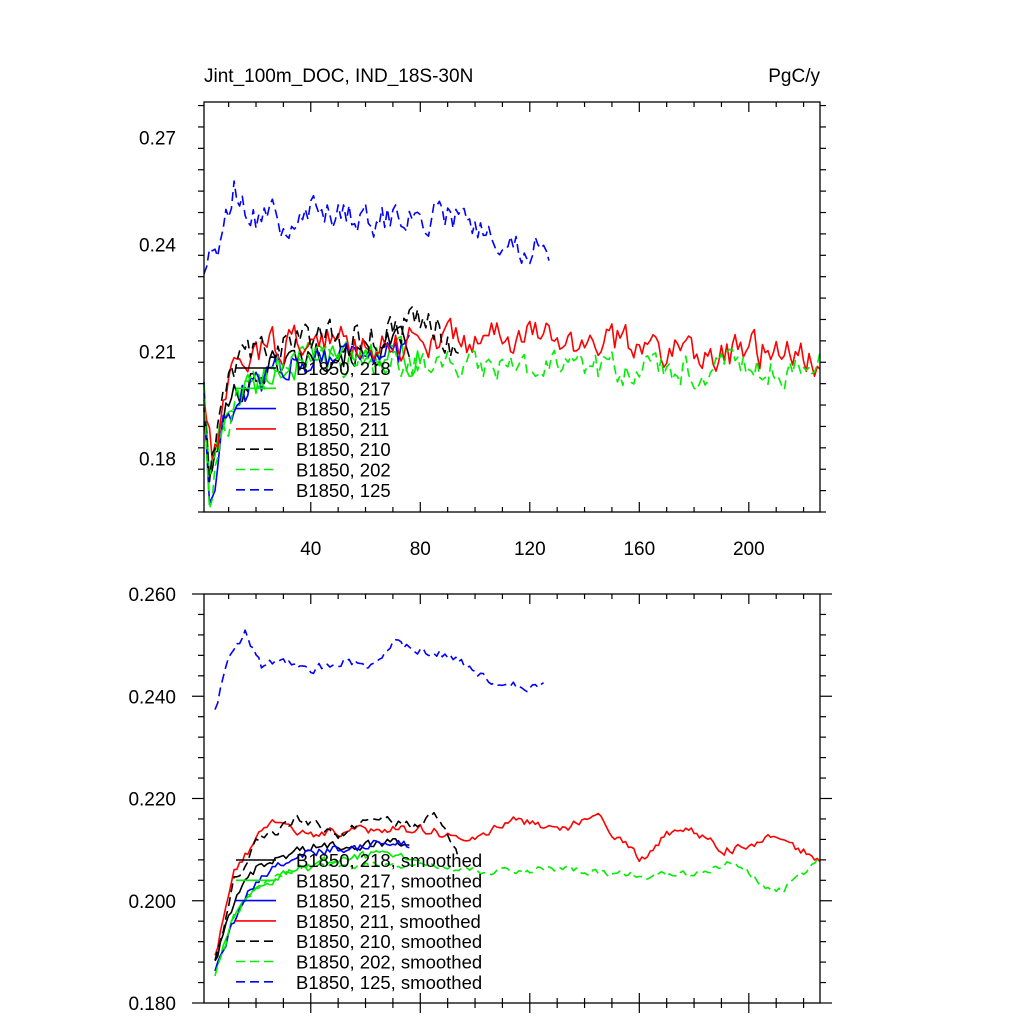  Describe the element at coordinates (749, 549) in the screenshot. I see `x-tick-label: 200` at that location.